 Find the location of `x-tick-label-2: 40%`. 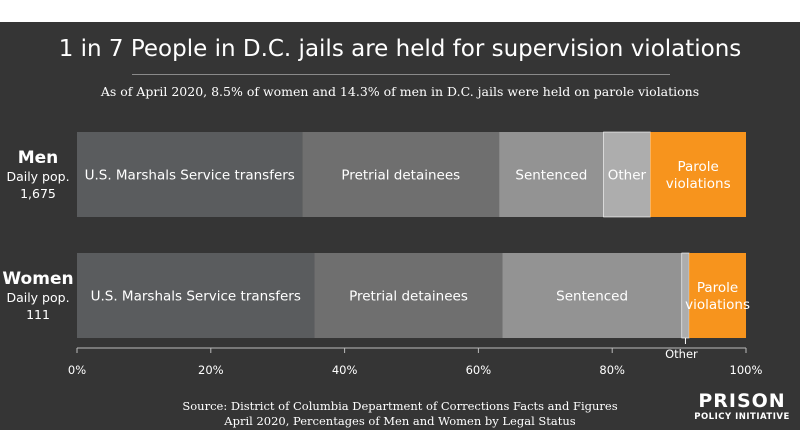

x-tick-label-2: 40% is located at coordinates (345, 370).